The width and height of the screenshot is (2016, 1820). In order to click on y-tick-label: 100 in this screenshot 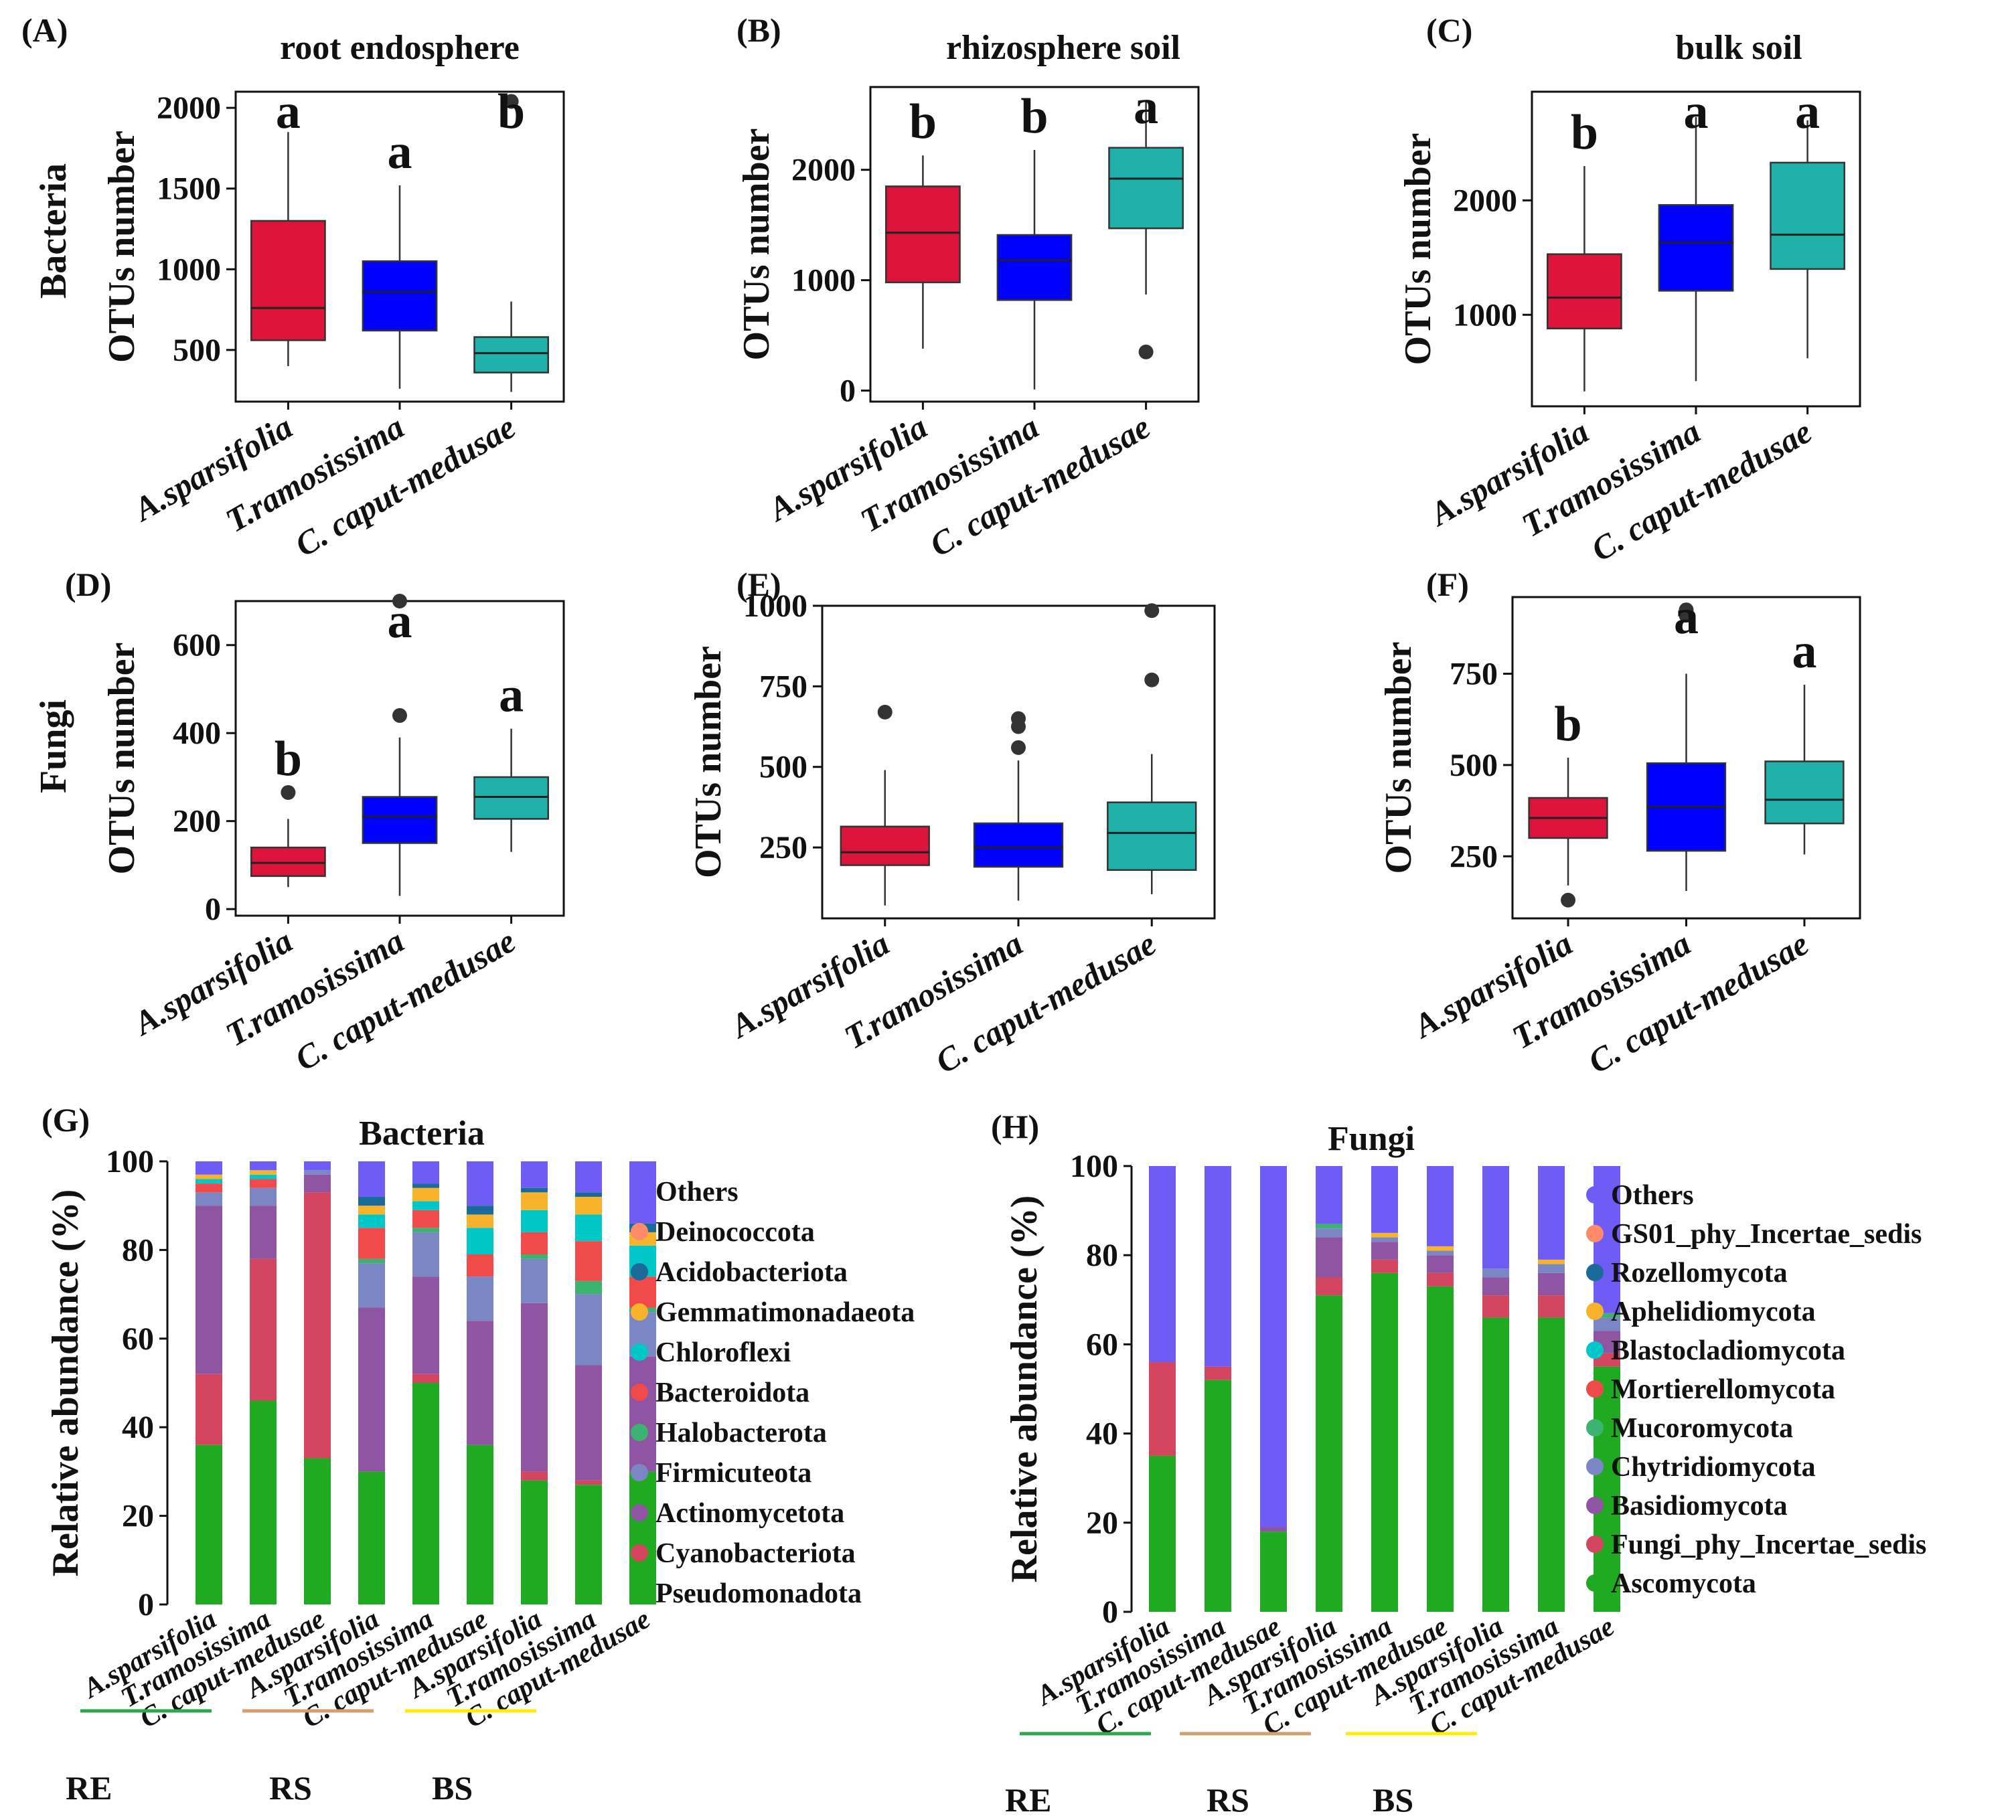, I will do `click(1094, 1166)`.